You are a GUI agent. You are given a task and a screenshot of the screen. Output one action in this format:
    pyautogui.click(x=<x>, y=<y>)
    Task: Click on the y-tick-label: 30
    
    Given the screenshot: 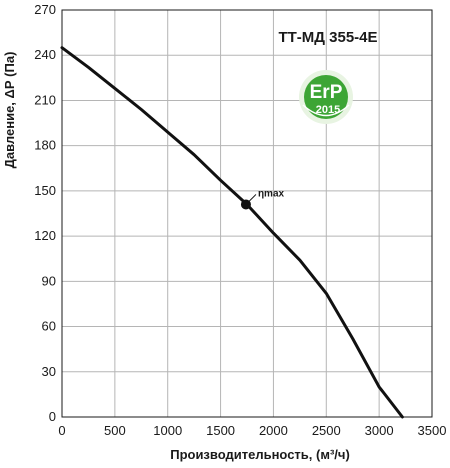 What is the action you would take?
    pyautogui.click(x=49, y=371)
    